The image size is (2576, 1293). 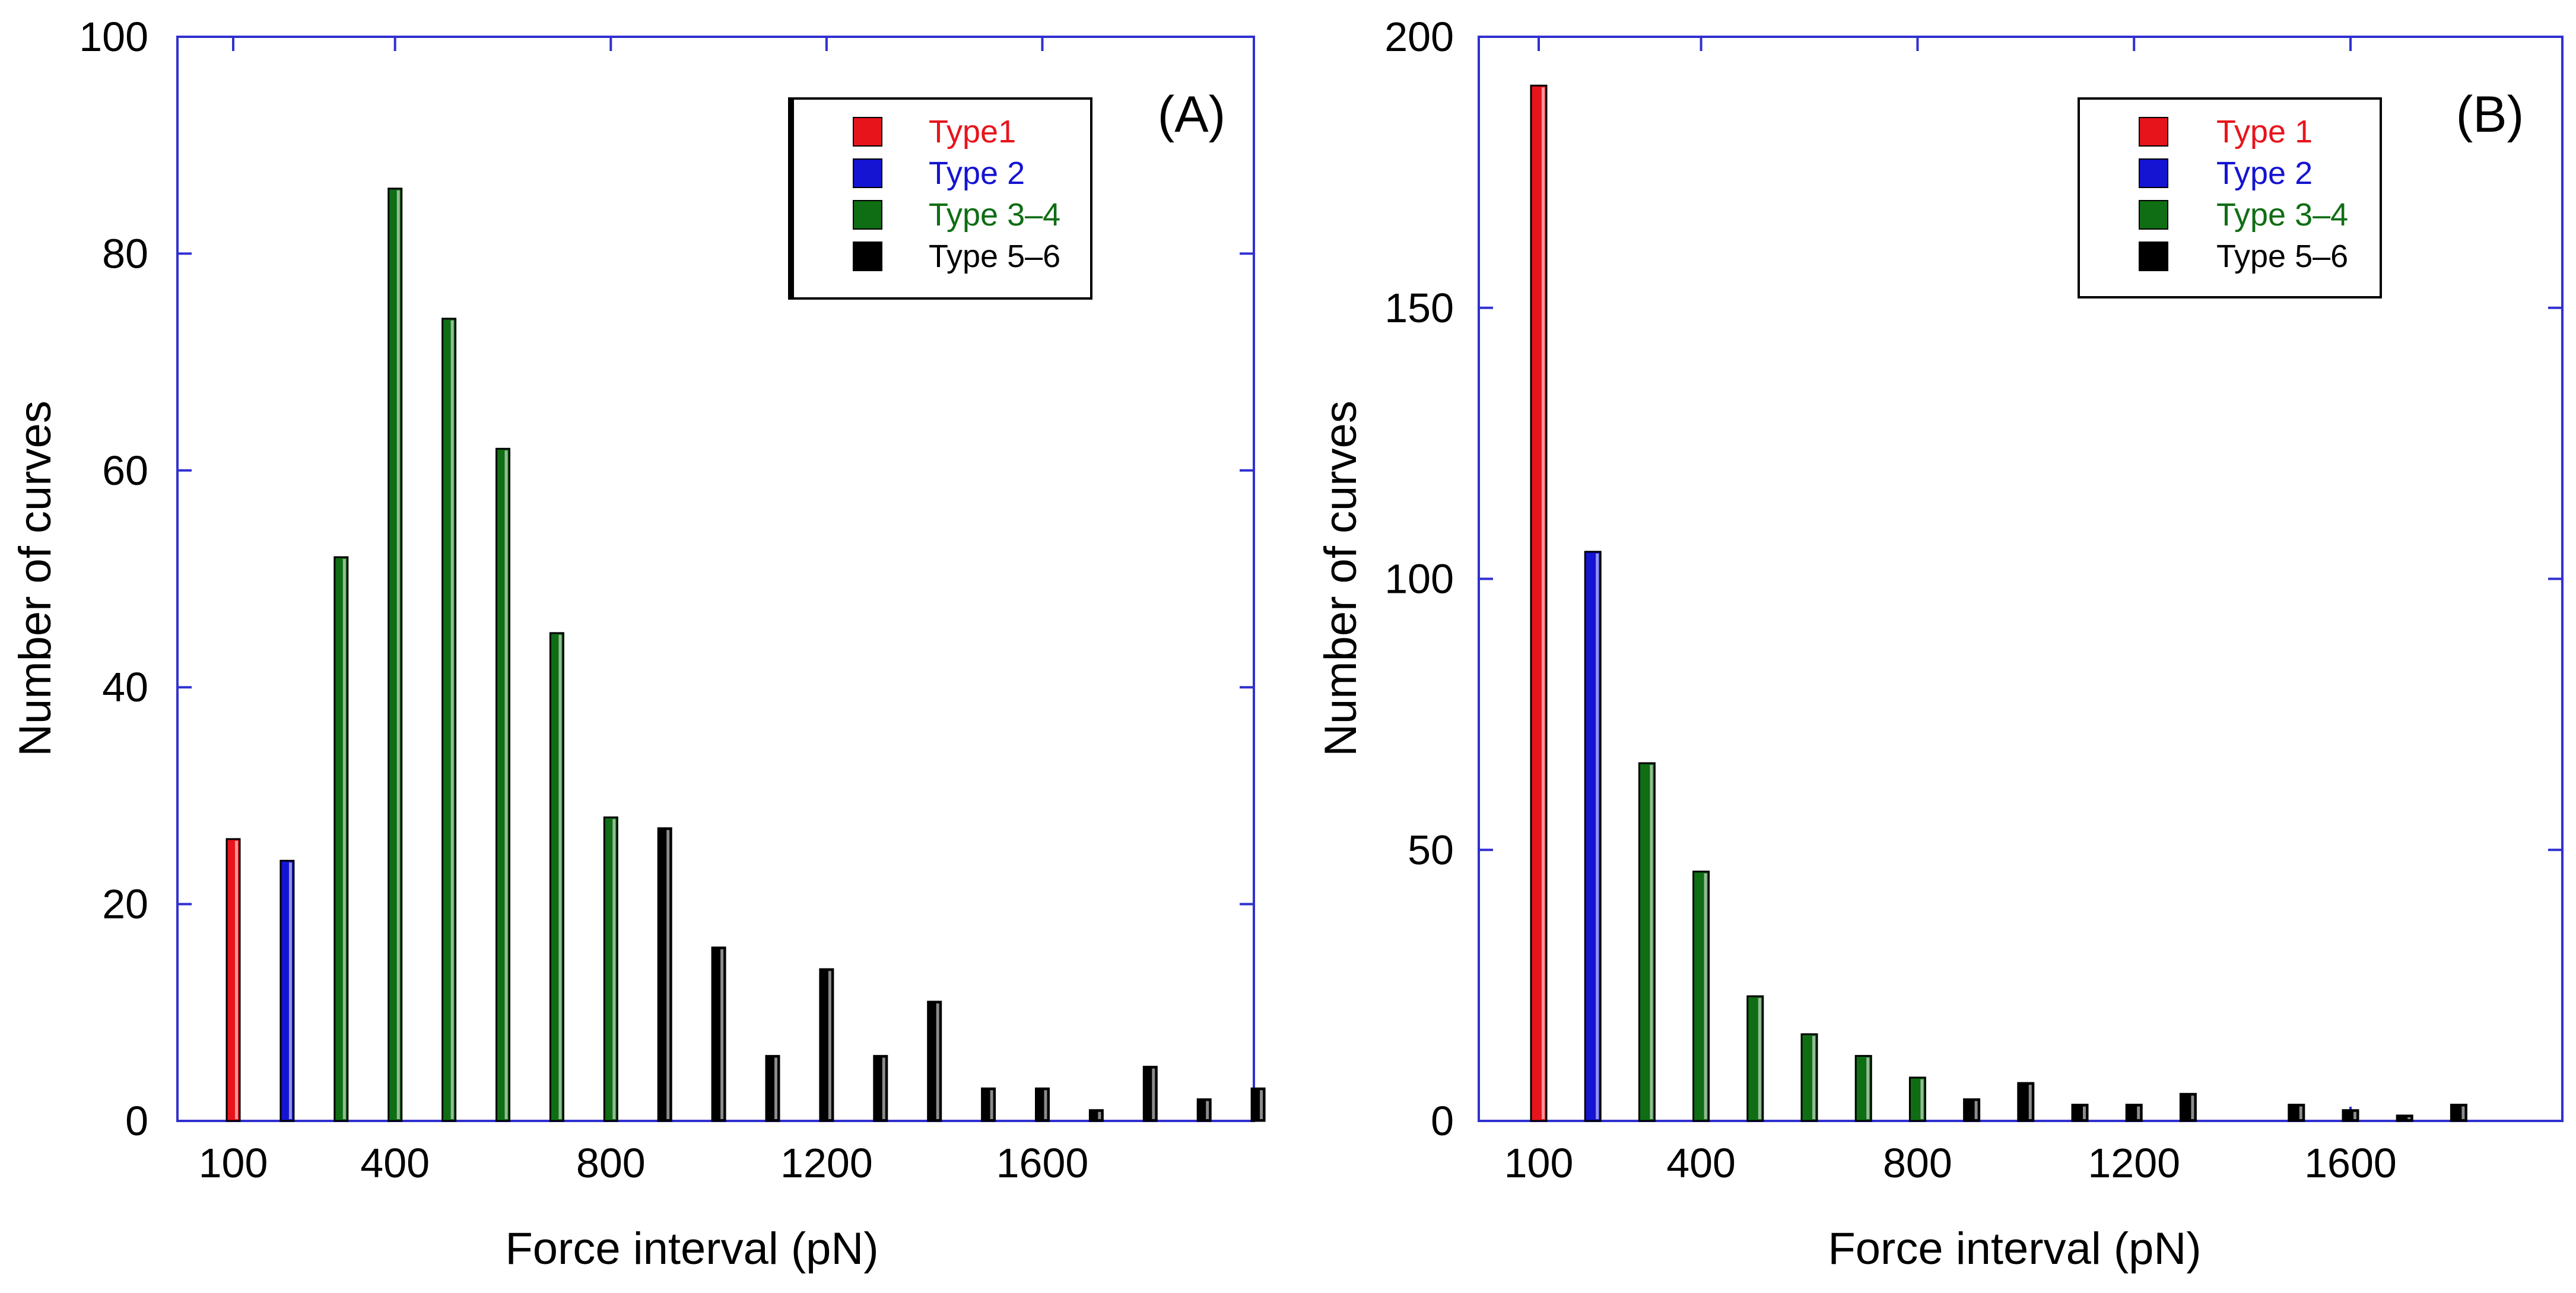 What do you see at coordinates (35, 579) in the screenshot?
I see `panel-a-y-axis-label: Number of curves` at bounding box center [35, 579].